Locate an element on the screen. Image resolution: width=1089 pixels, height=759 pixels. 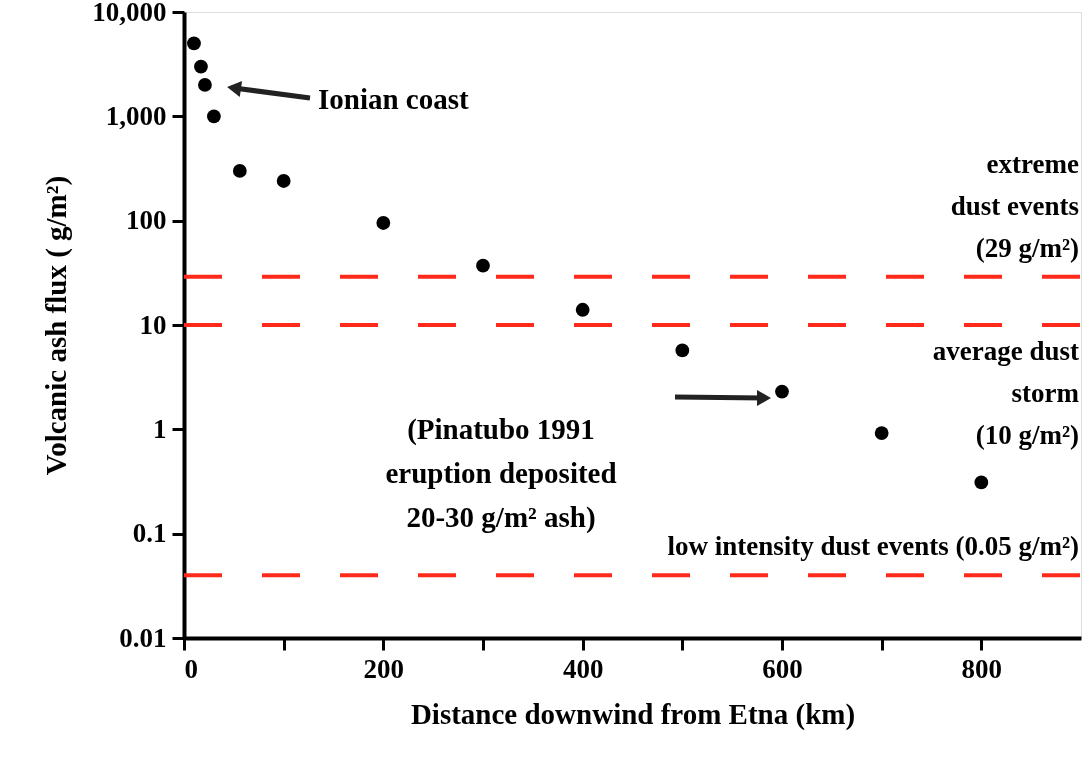
annotation: (Pinatubo 1991 eruption deposited 20-30 g/m² ash) is located at coordinates (501, 473).